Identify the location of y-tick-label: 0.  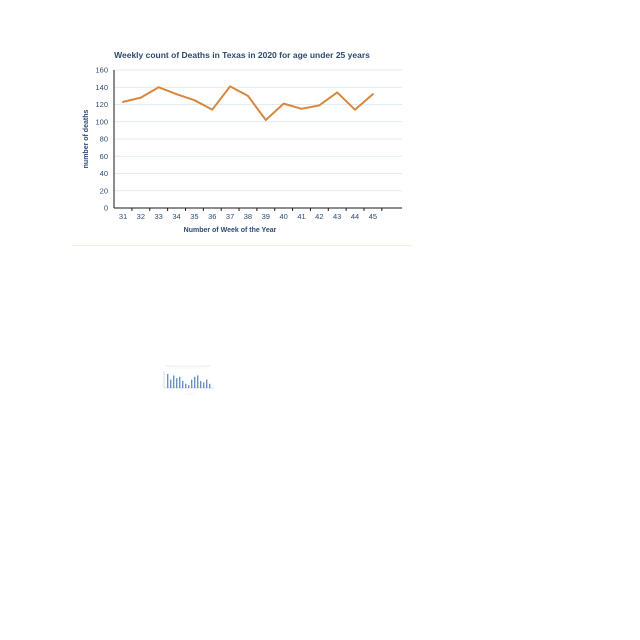
(106, 208).